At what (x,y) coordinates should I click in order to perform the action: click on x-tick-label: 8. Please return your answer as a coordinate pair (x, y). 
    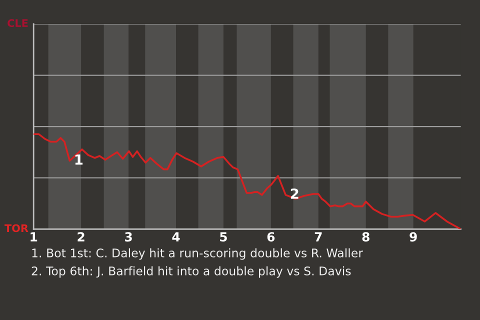
    Looking at the image, I should click on (366, 237).